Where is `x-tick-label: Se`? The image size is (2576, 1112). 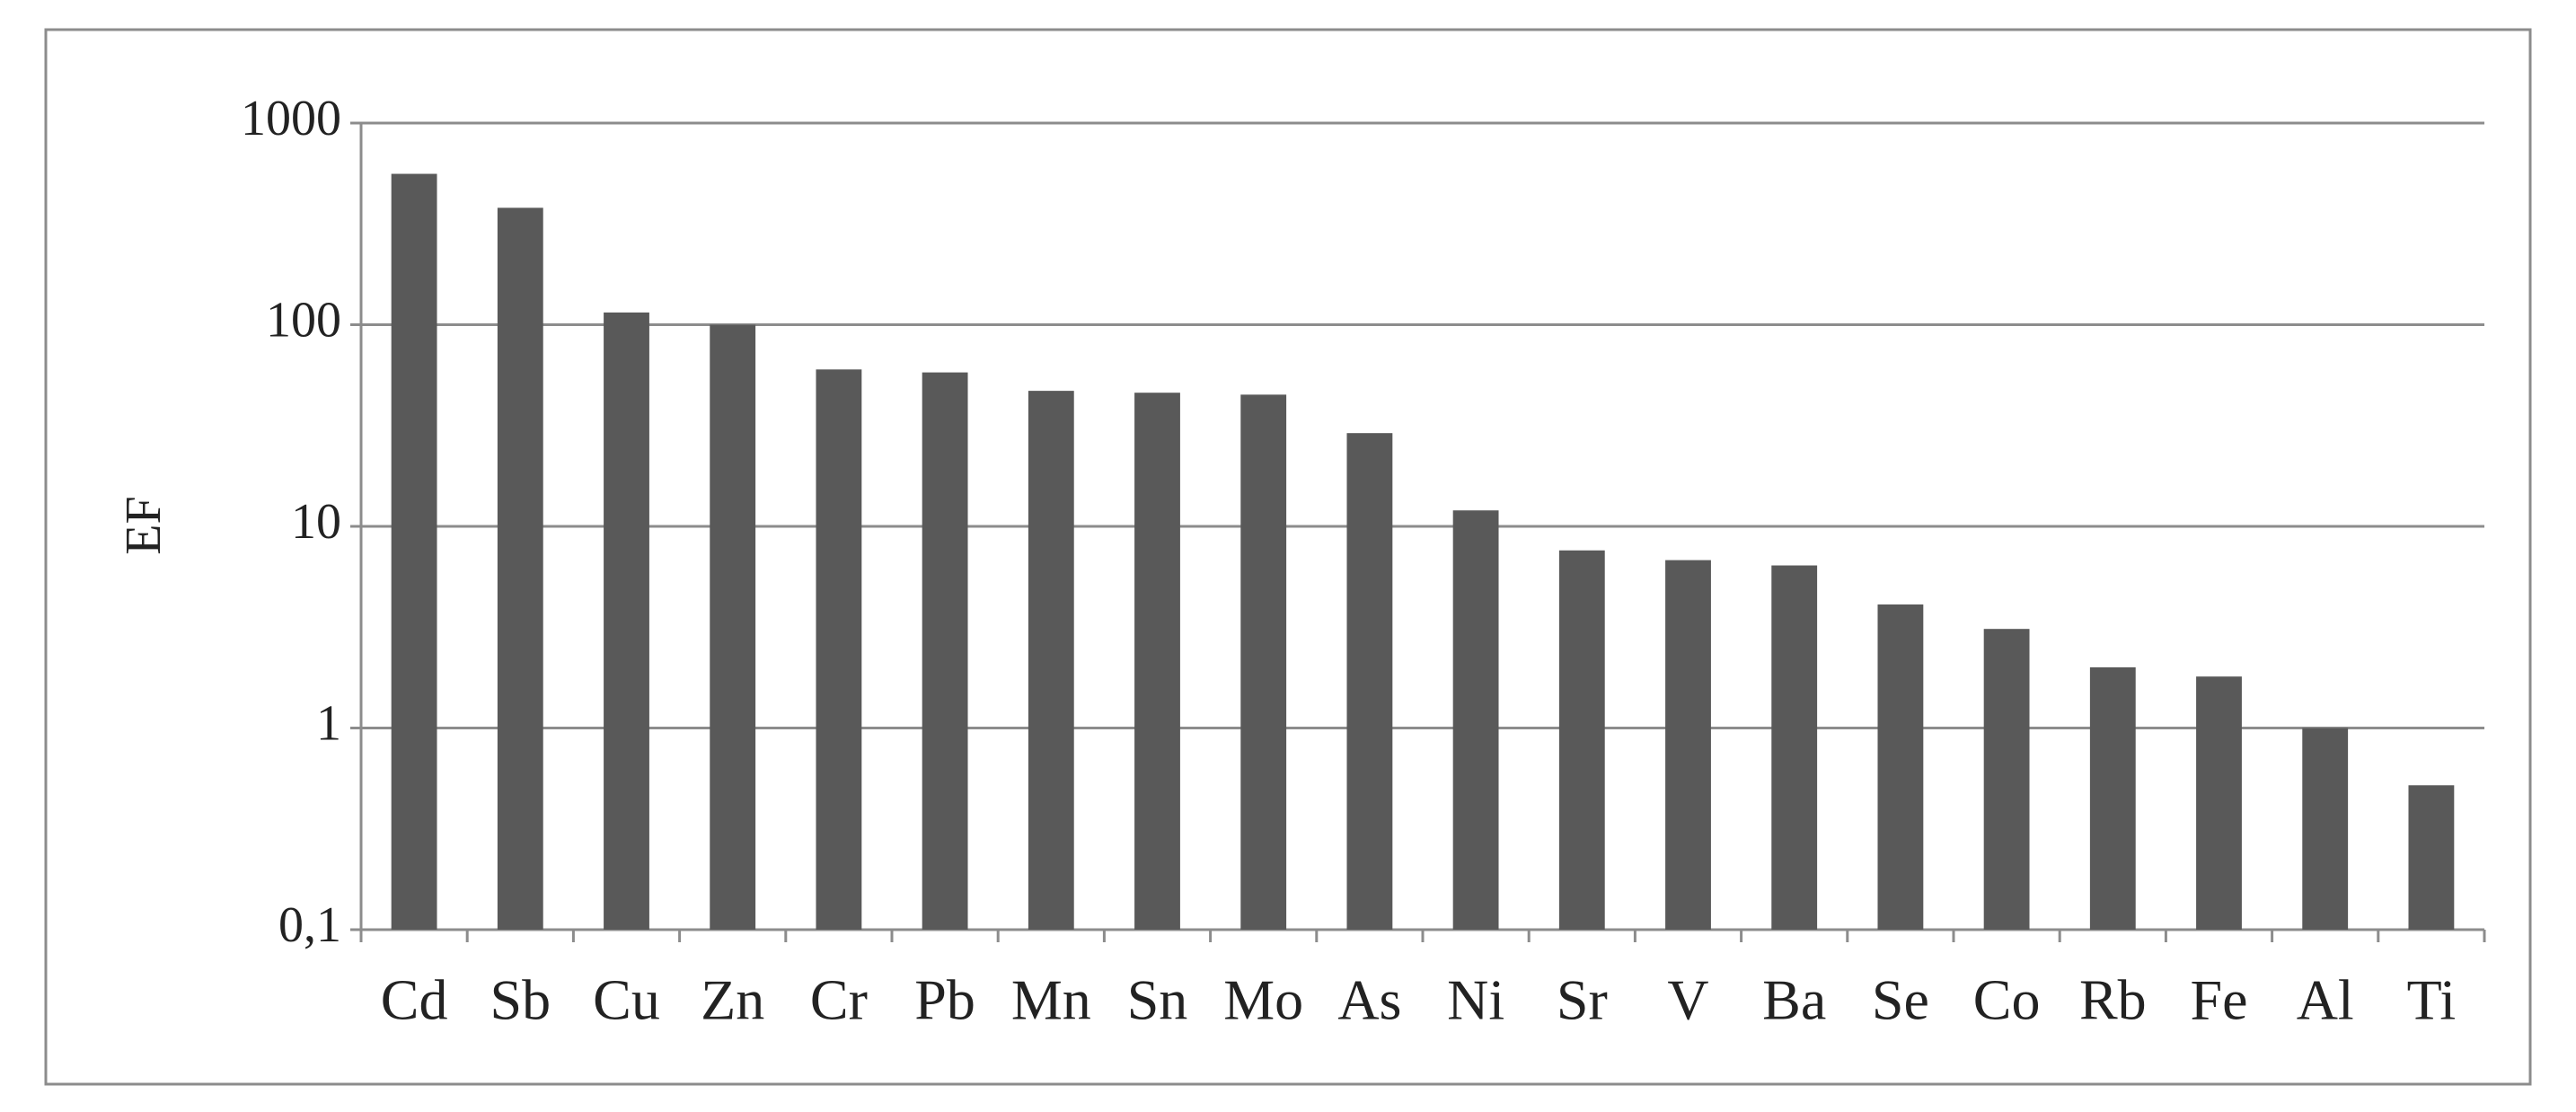
x-tick-label: Se is located at coordinates (1900, 1000).